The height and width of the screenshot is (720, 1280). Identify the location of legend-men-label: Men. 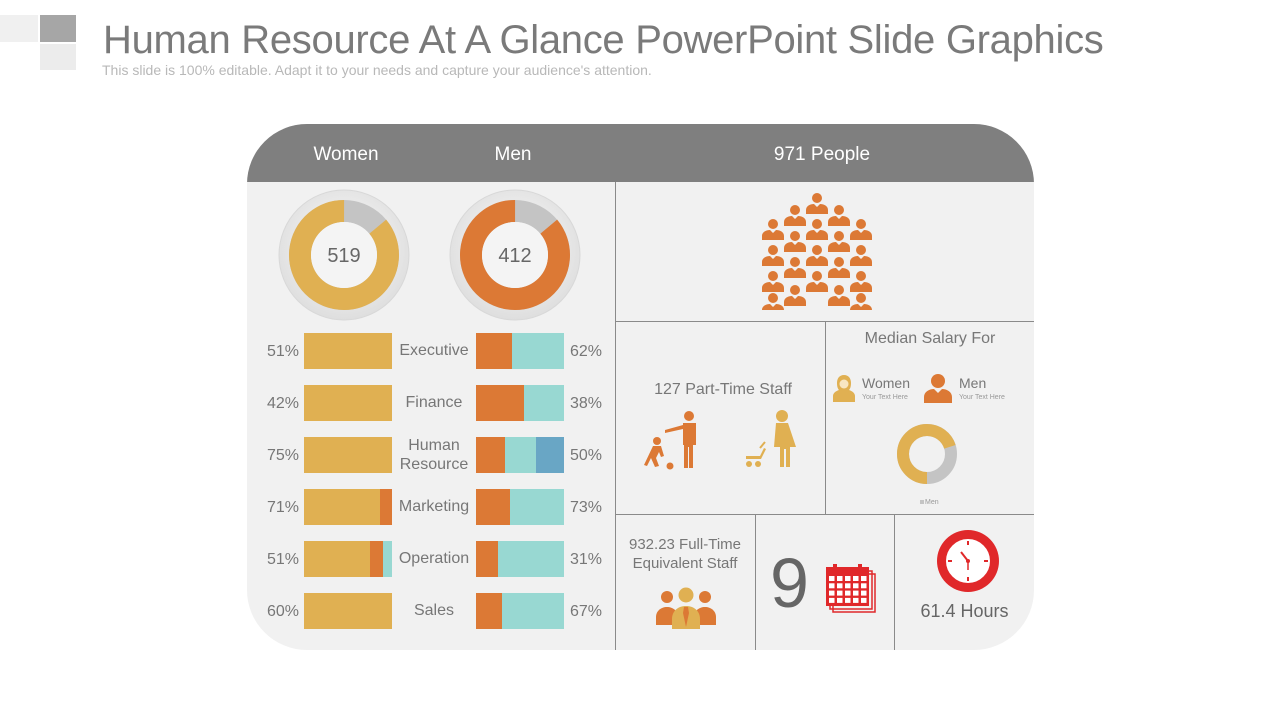
(932, 502).